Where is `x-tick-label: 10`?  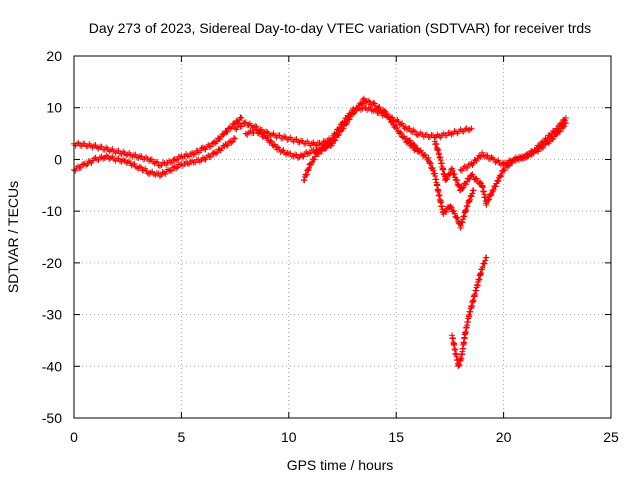 x-tick-label: 10 is located at coordinates (289, 437).